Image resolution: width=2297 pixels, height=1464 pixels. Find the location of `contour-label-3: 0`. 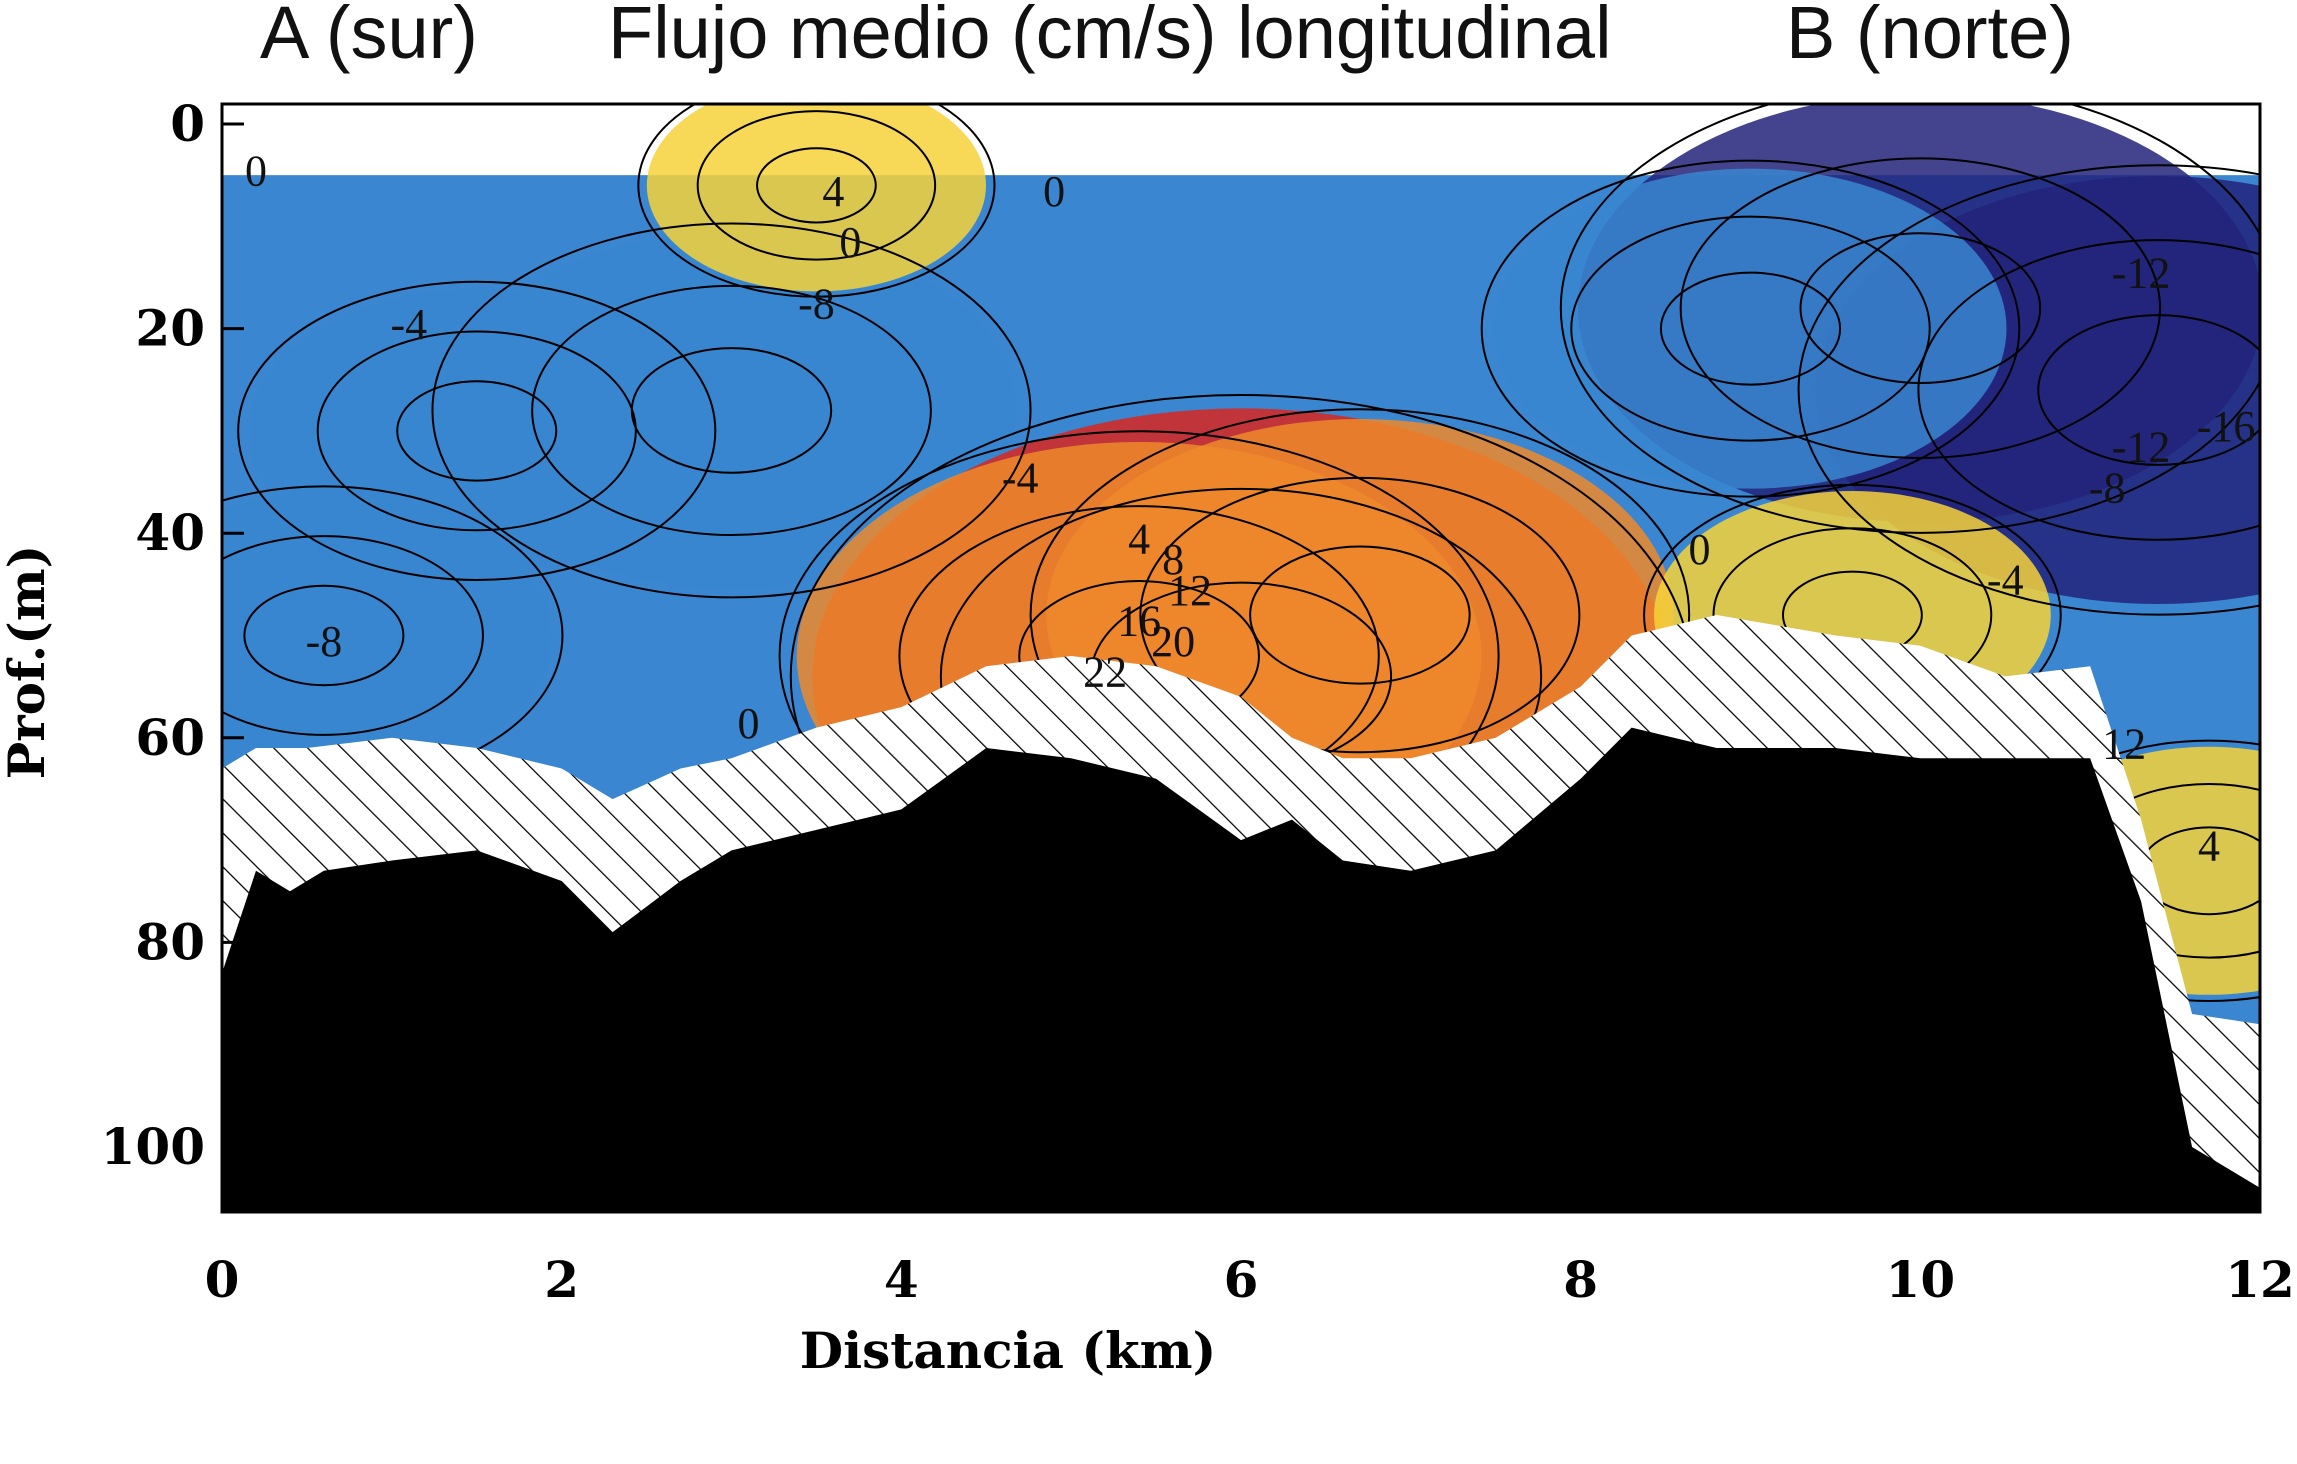

contour-label-3: 0 is located at coordinates (1054, 191).